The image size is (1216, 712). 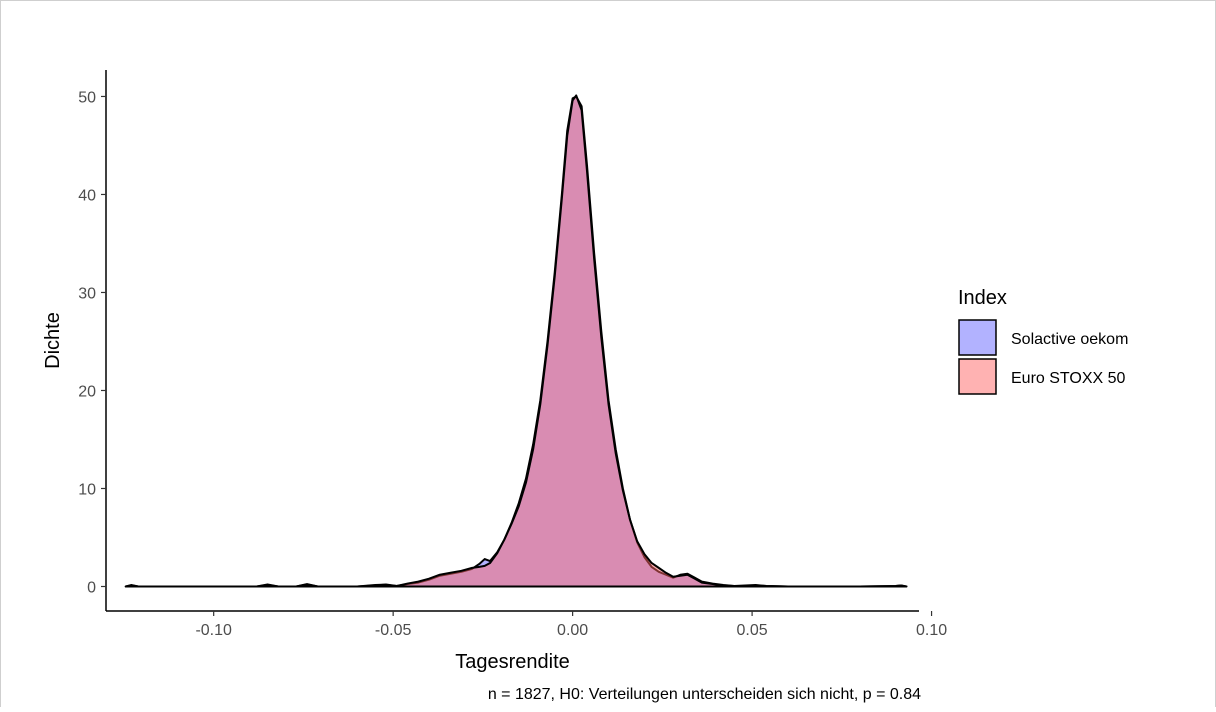 What do you see at coordinates (982, 298) in the screenshot?
I see `legend-title: Index` at bounding box center [982, 298].